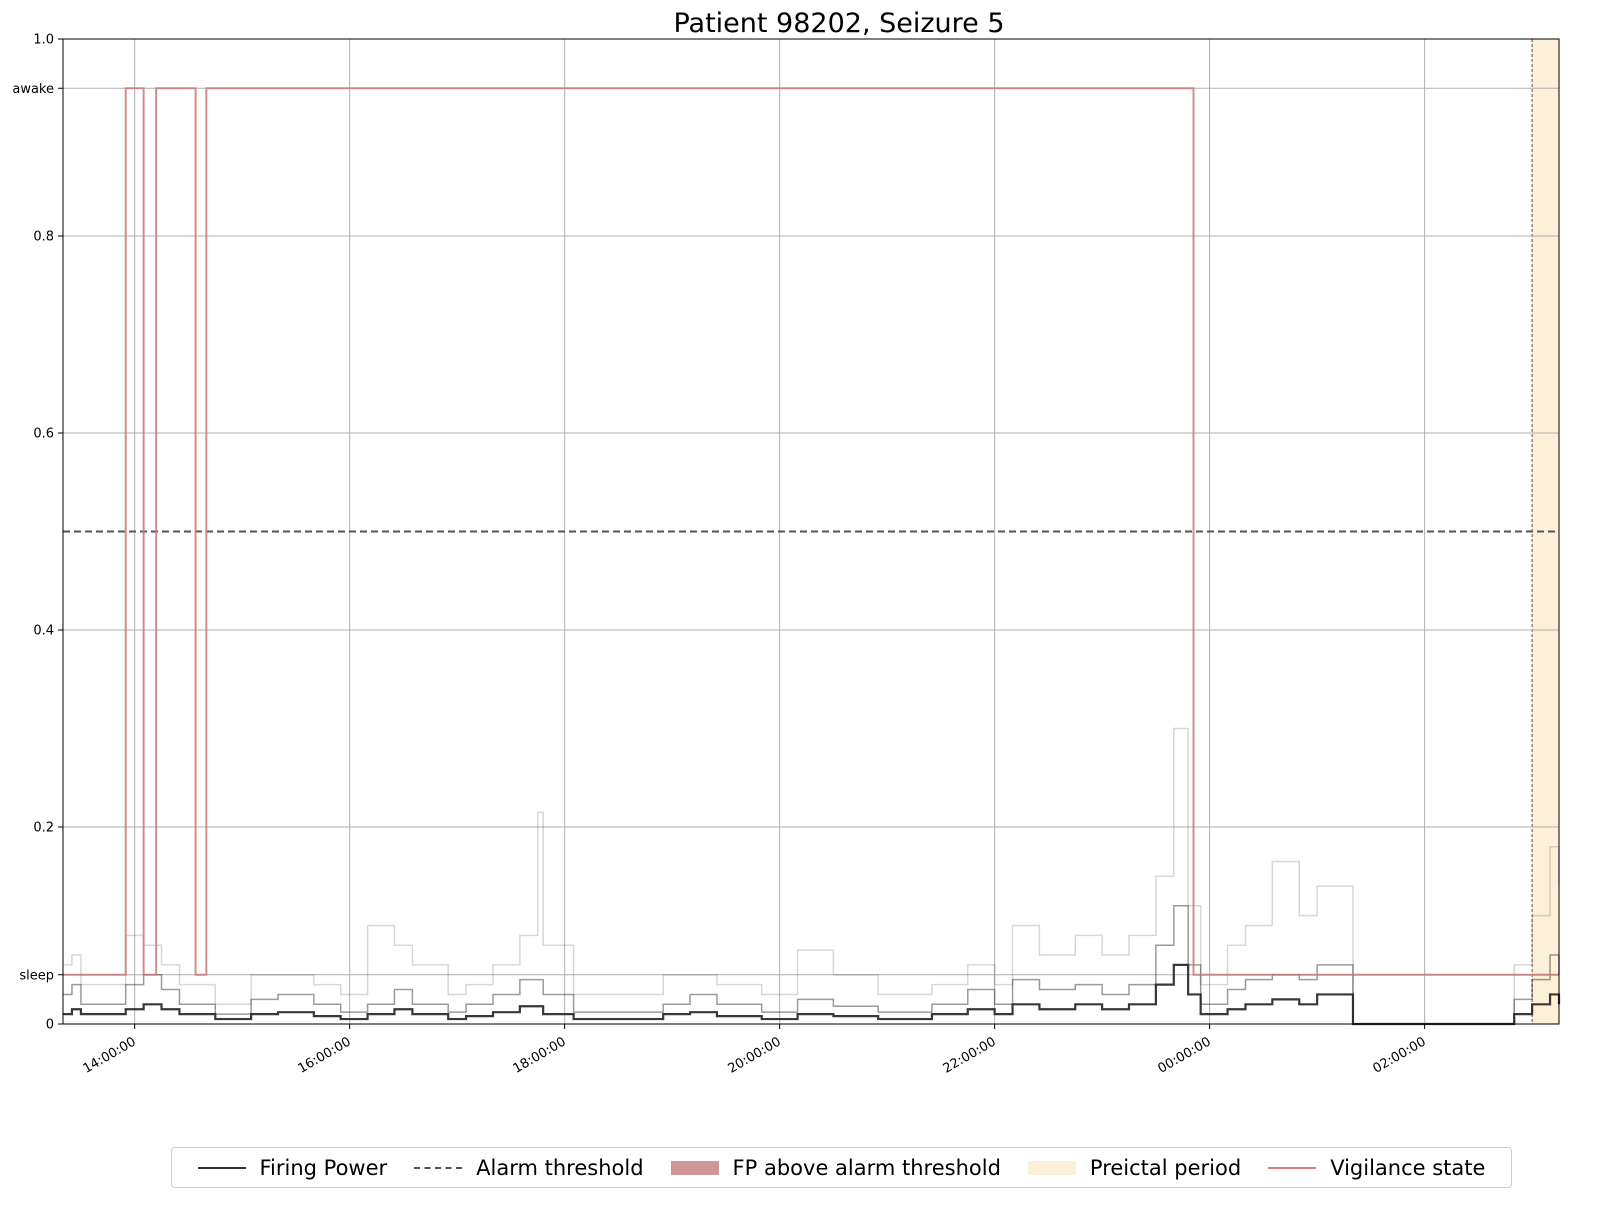 This screenshot has height=1212, width=1624. I want to click on legend-label-fp-above: FP above alarm threshold, so click(866, 1167).